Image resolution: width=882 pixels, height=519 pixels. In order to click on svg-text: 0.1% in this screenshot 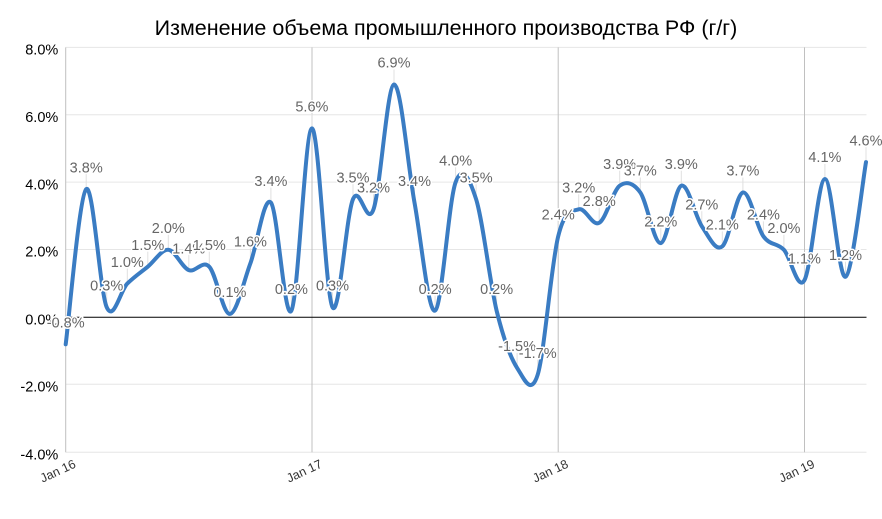, I will do `click(229, 293)`.